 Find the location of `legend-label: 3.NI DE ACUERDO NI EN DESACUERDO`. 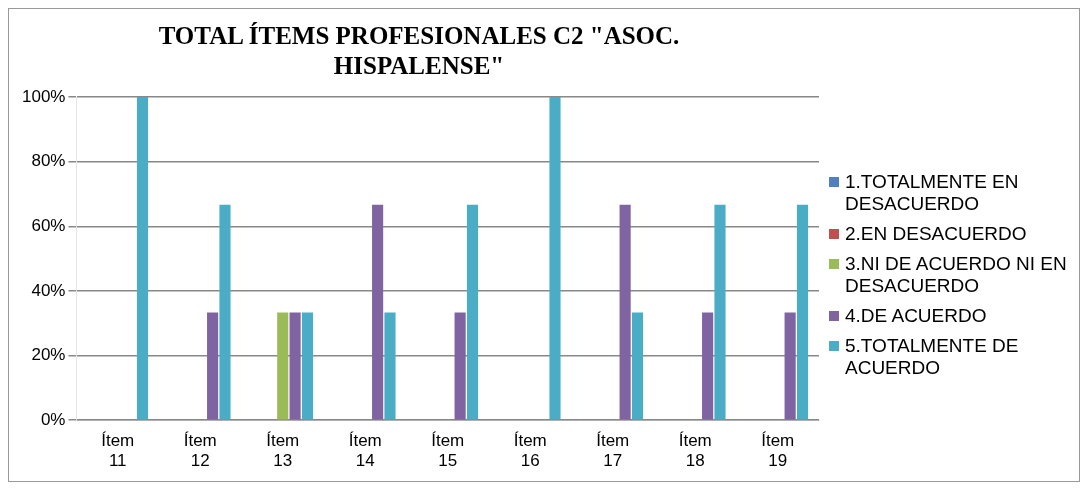

legend-label: 3.NI DE ACUERDO NI EN DESACUERDO is located at coordinates (956, 275).